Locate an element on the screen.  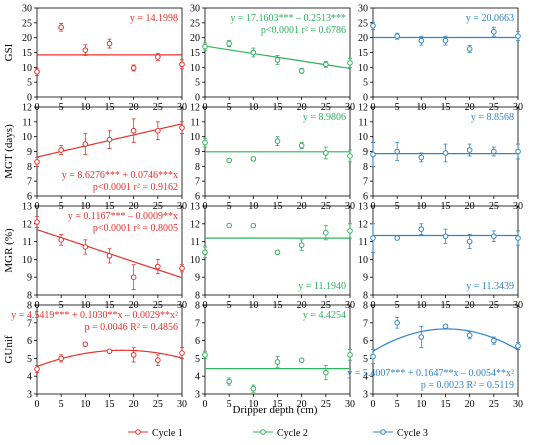
equation-text: y = 11.1940 is located at coordinates (322, 286).